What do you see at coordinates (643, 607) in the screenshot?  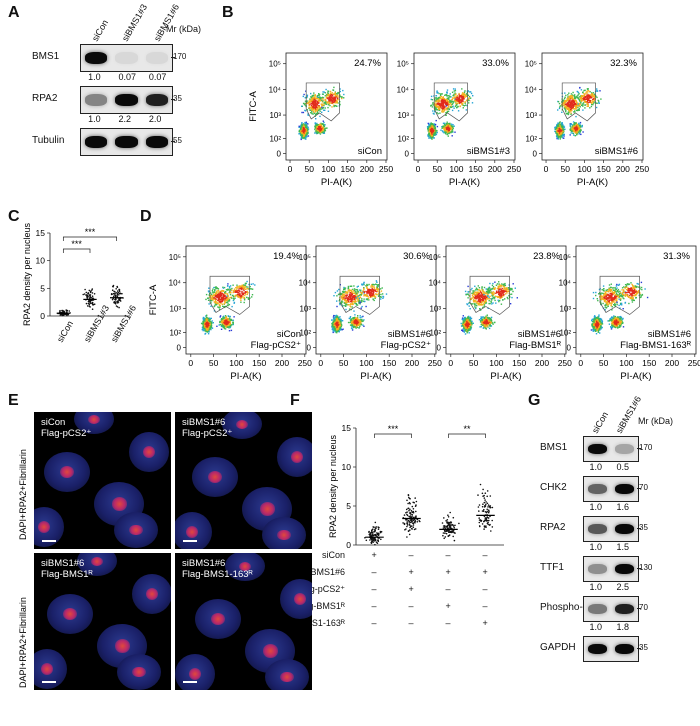 I see `marker-label: 70` at bounding box center [643, 607].